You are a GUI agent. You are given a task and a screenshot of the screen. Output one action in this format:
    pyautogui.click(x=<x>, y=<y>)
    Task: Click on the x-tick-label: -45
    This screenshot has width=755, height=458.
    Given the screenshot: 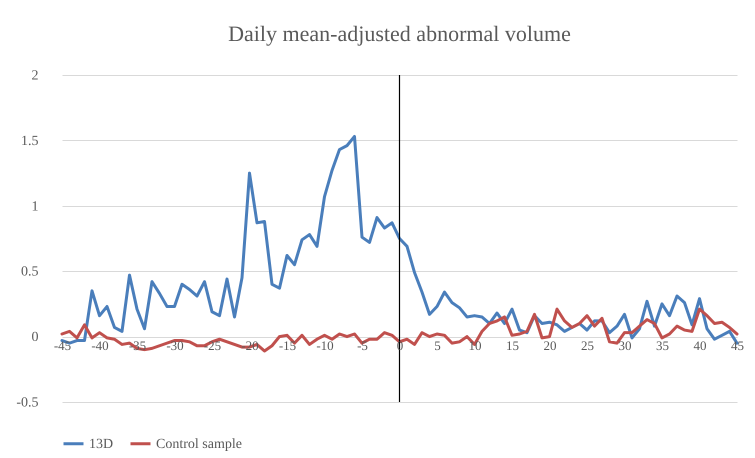 What is the action you would take?
    pyautogui.click(x=63, y=346)
    